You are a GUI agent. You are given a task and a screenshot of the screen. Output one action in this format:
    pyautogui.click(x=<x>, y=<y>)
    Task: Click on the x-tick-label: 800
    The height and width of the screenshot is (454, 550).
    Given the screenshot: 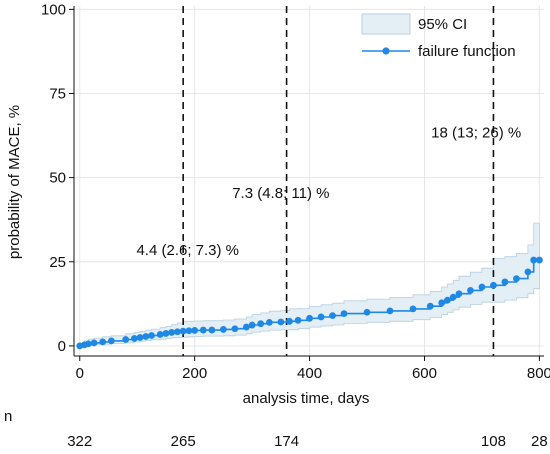 What is the action you would take?
    pyautogui.click(x=538, y=373)
    